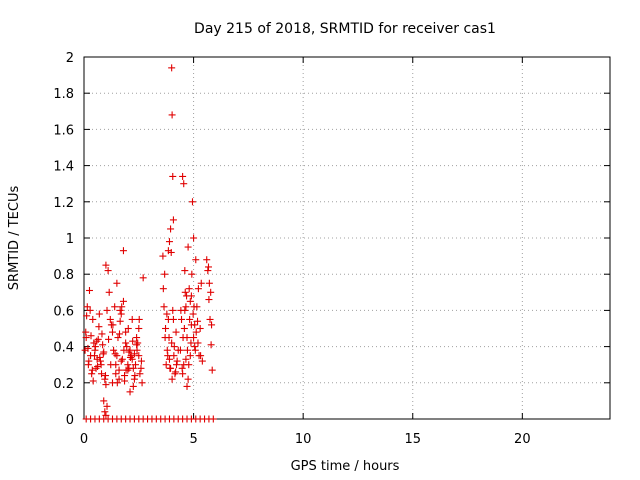 This screenshot has height=480, width=640. Describe the element at coordinates (412, 439) in the screenshot. I see `x-tick-label: 15` at that location.